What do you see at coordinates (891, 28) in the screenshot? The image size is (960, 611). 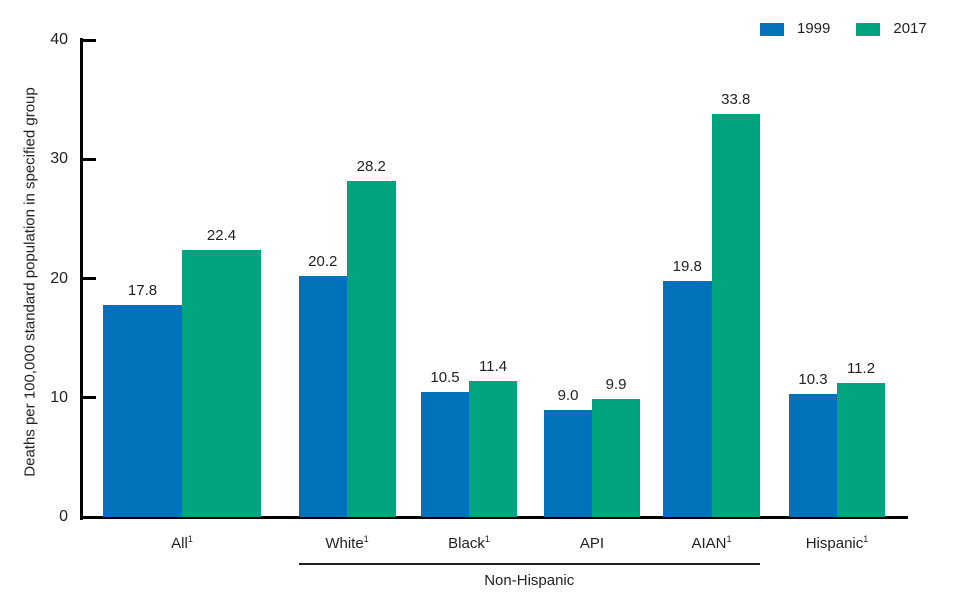 I see `legend-item-2017: 2017` at bounding box center [891, 28].